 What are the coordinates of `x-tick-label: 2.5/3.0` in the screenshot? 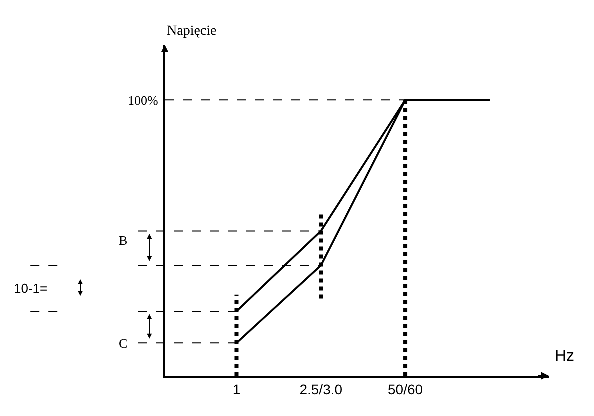 It's located at (321, 390).